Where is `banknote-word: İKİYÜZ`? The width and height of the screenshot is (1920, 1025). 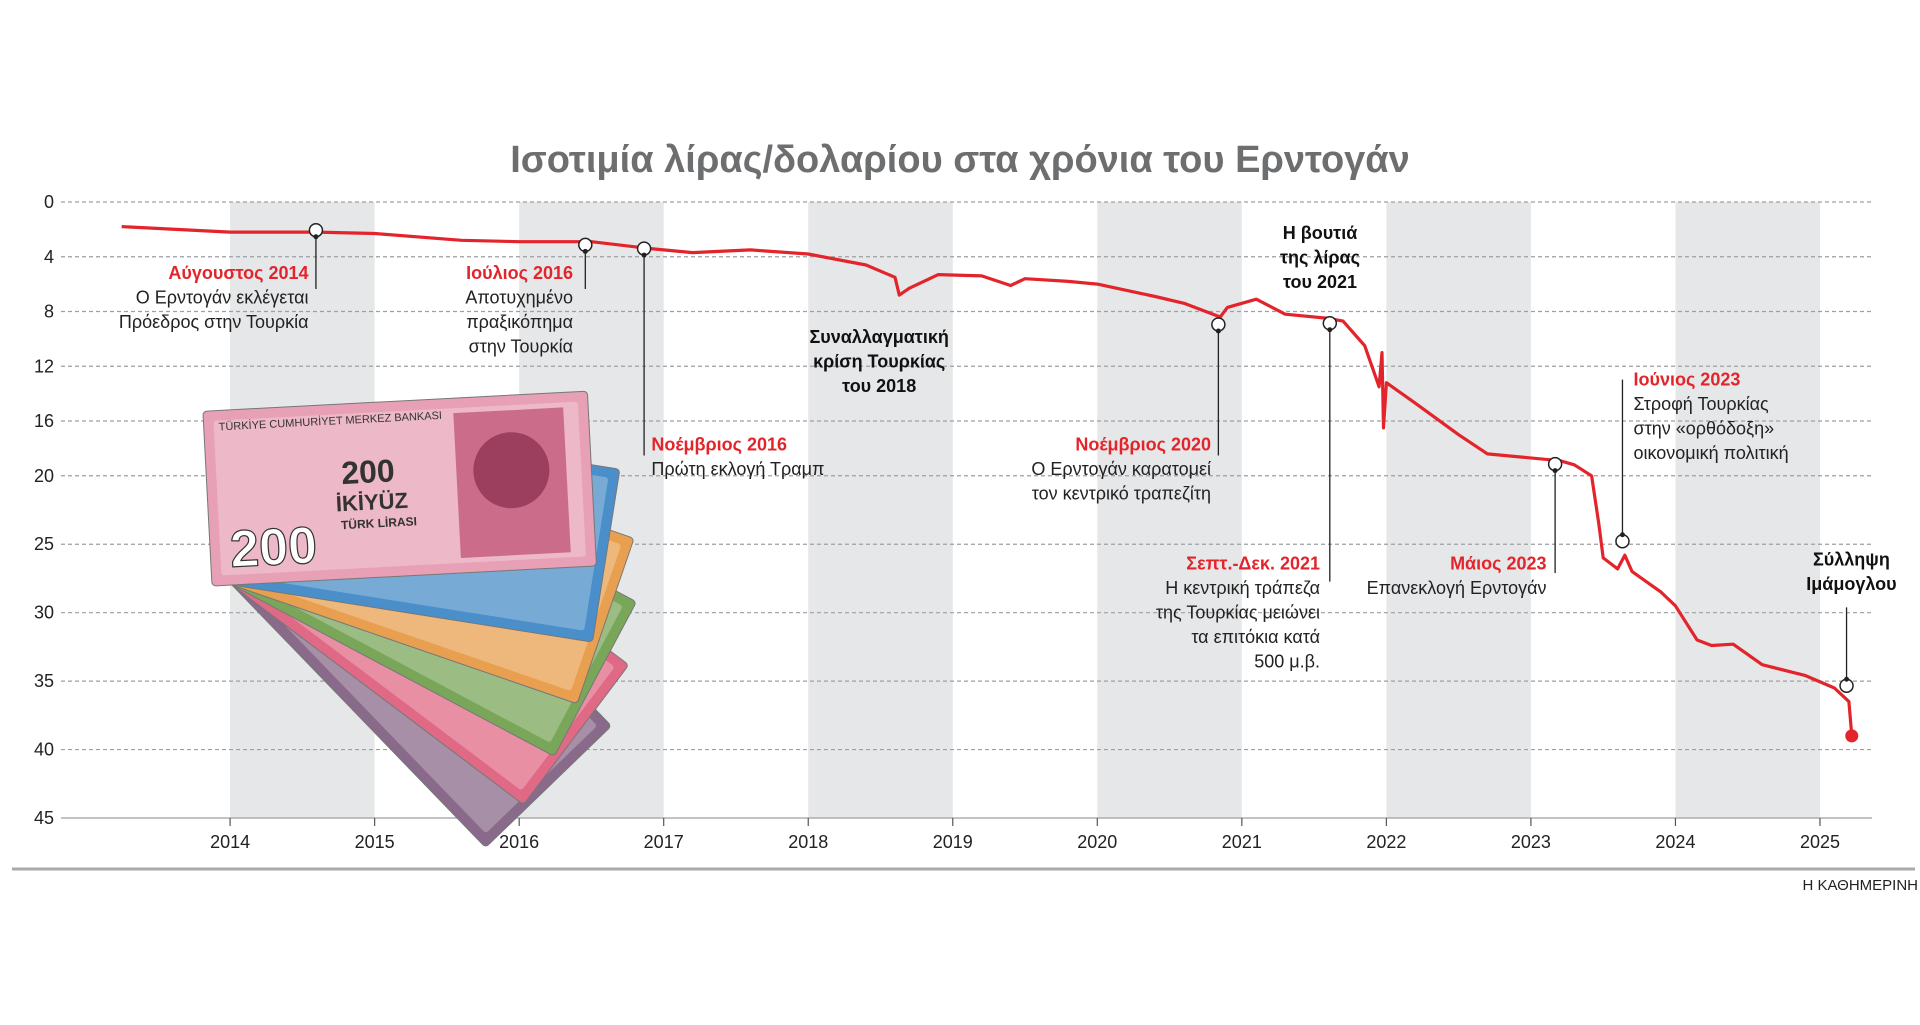
banknote-word: İKİYÜZ is located at coordinates (371, 502).